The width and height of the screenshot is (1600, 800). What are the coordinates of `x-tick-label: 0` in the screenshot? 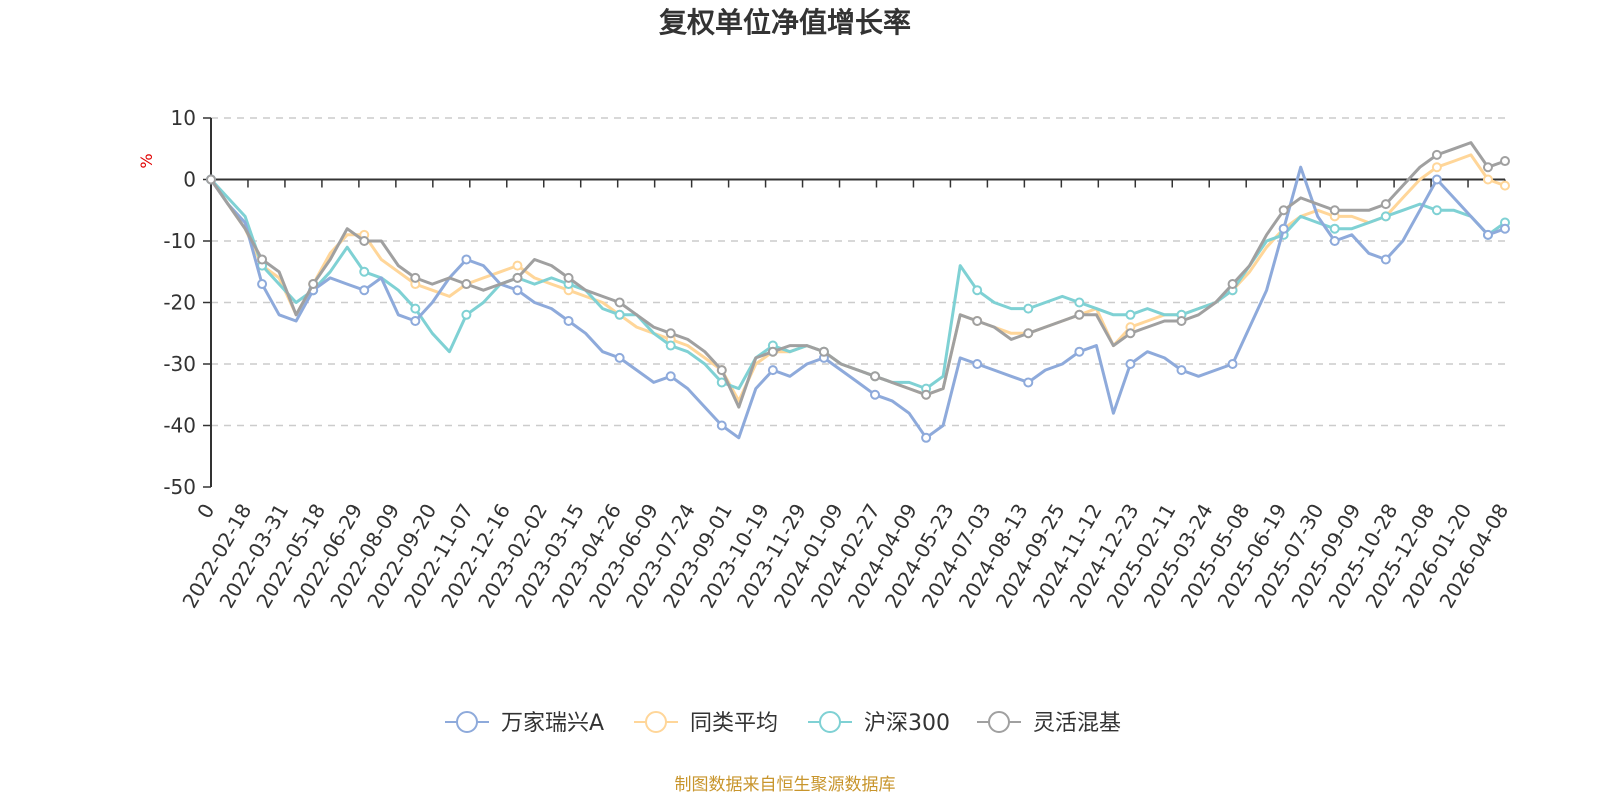 It's located at (205, 511).